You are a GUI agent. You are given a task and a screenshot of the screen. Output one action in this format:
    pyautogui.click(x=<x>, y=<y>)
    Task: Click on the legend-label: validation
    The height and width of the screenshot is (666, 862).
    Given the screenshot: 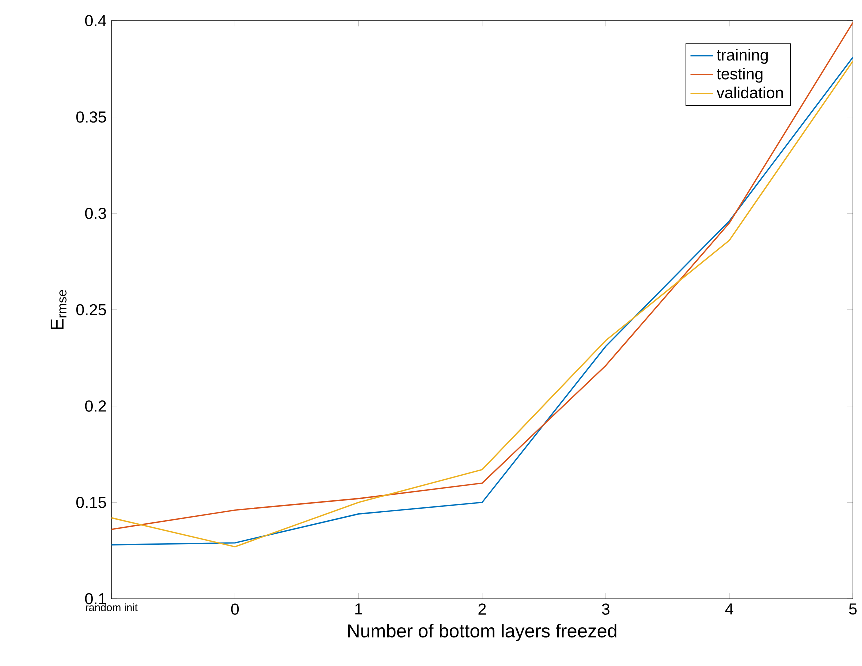 What is the action you would take?
    pyautogui.click(x=750, y=93)
    